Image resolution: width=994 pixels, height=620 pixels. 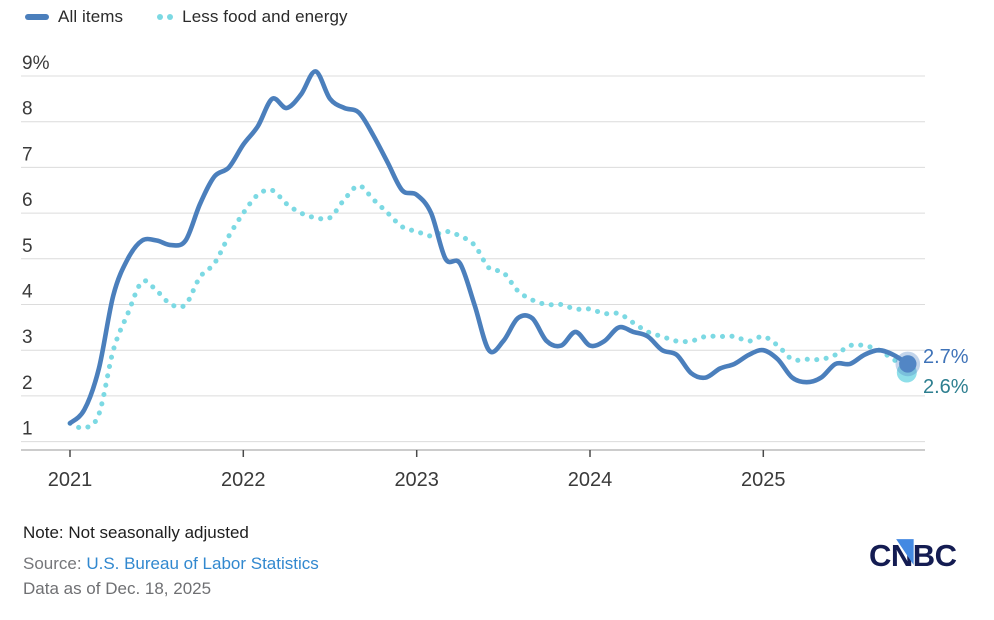 What do you see at coordinates (763, 480) in the screenshot?
I see `x-axis-label: 2025` at bounding box center [763, 480].